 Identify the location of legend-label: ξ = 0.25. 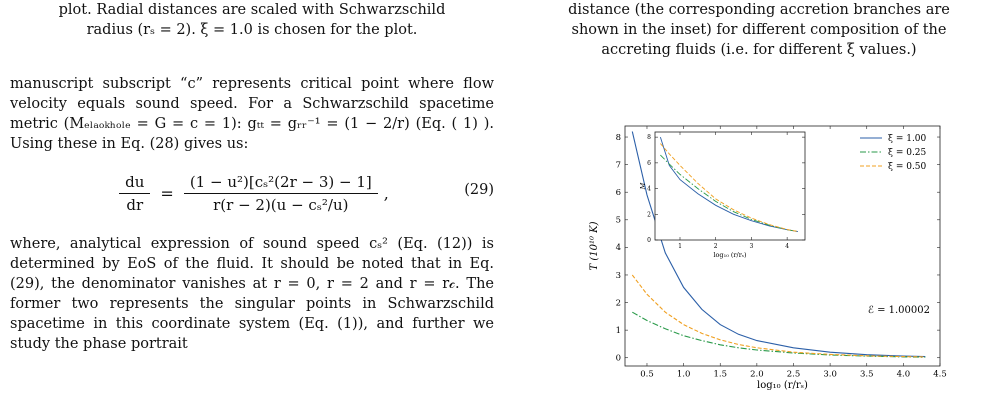
(907, 153).